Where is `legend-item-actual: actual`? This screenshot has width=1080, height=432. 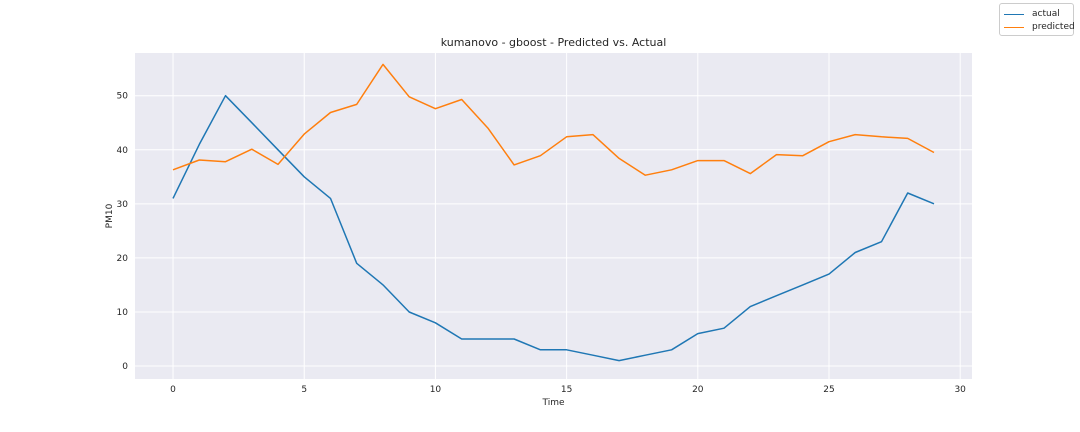 legend-item-actual: actual is located at coordinates (1032, 14).